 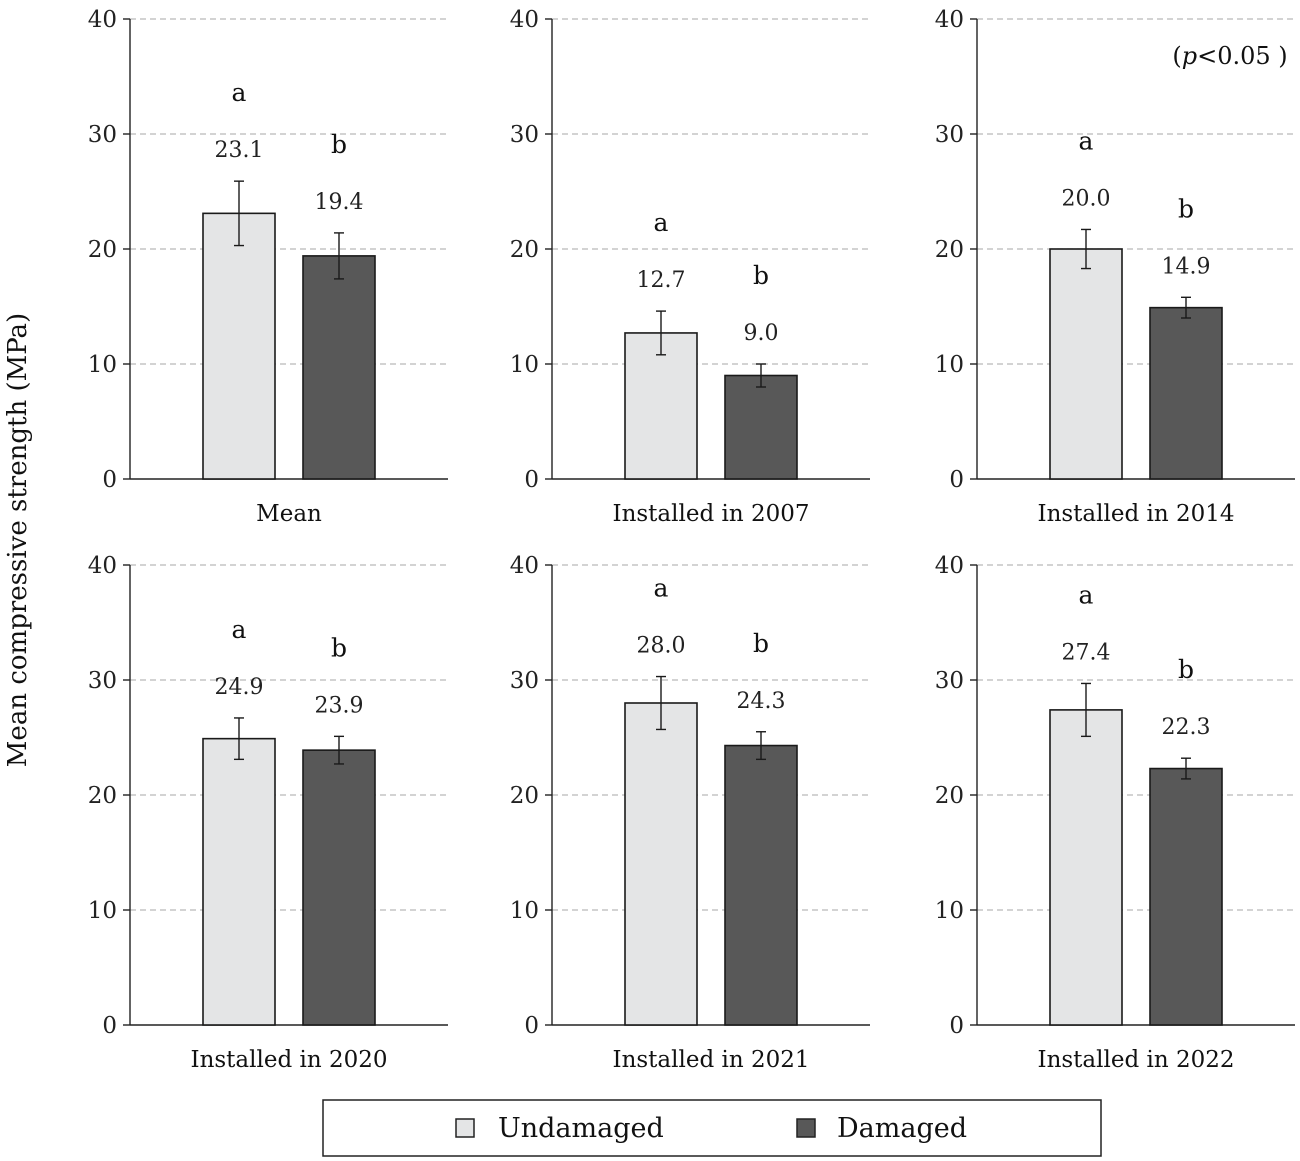 I want to click on panel-title: Installed in 2007, so click(x=710, y=514).